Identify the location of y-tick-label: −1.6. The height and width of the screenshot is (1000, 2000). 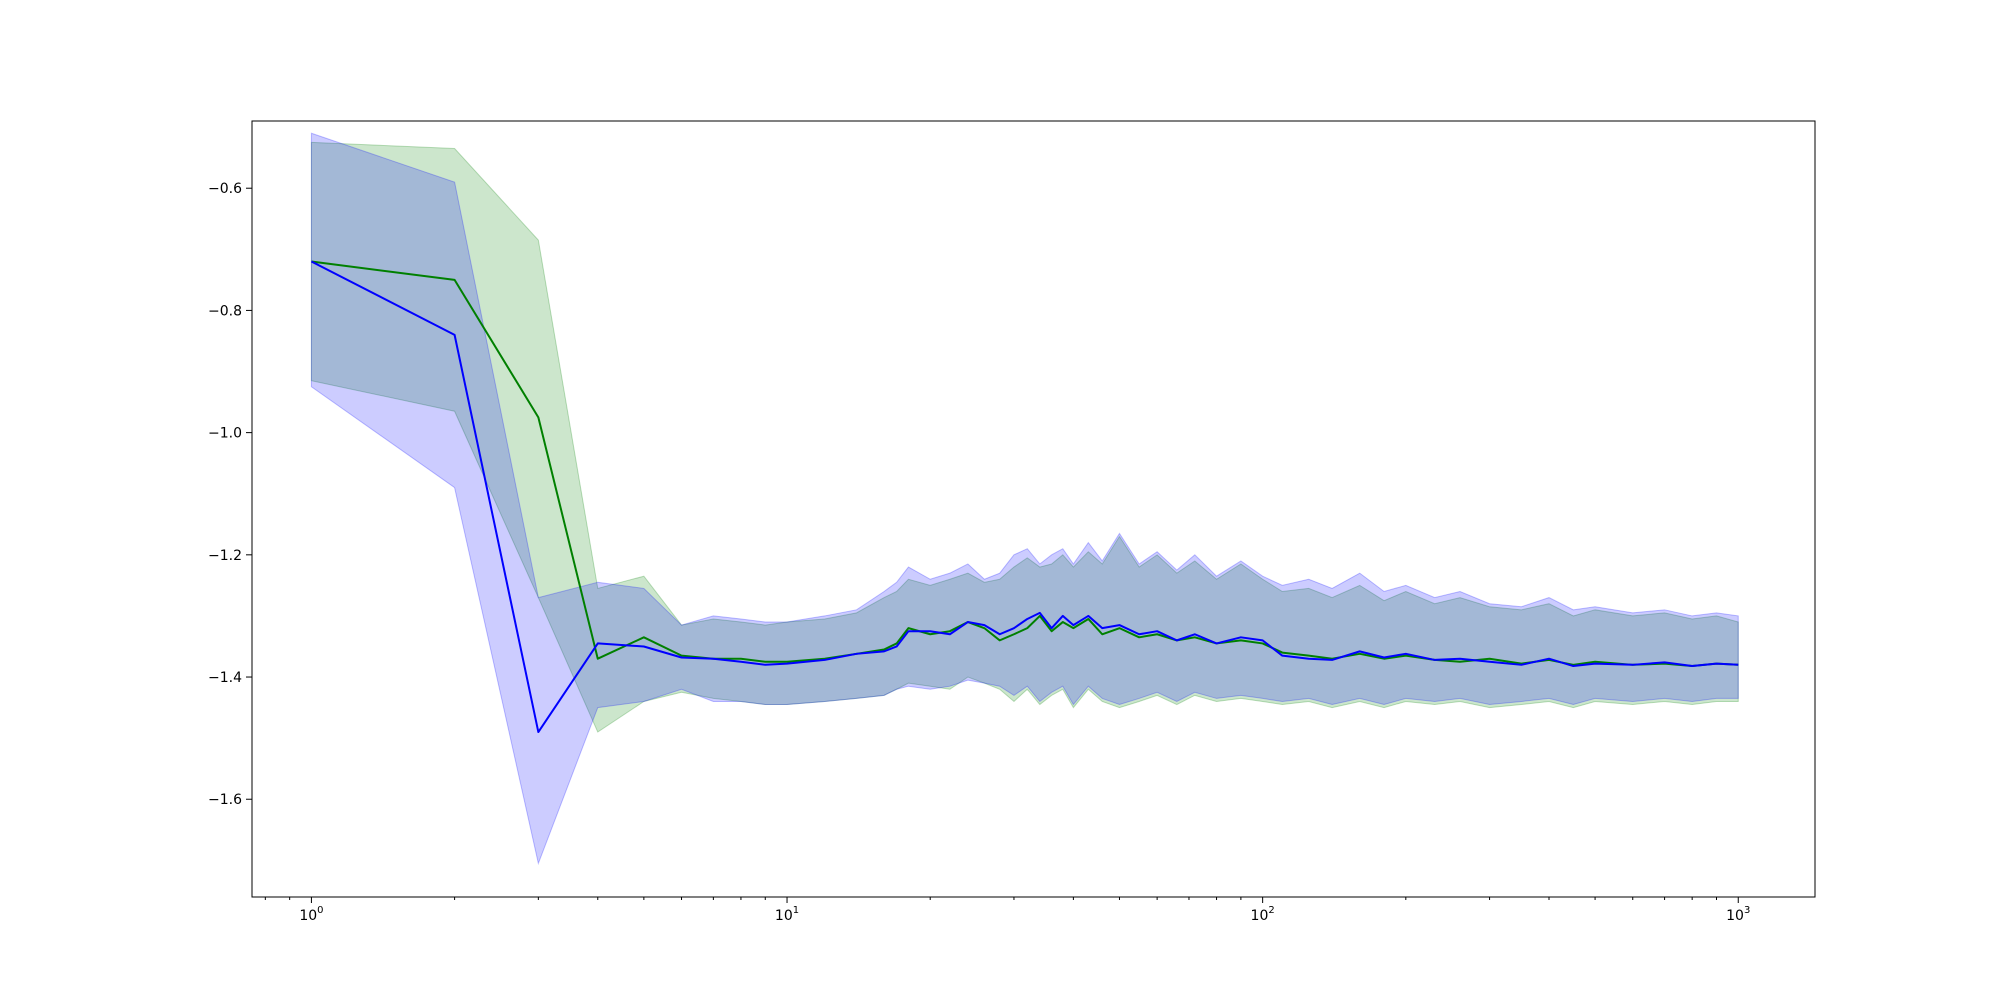
(225, 800).